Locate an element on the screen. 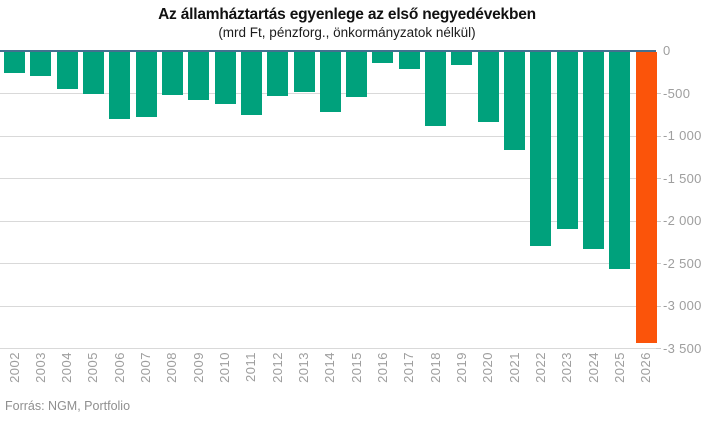 The width and height of the screenshot is (710, 423). x-axis-label-2009: 2009 is located at coordinates (198, 367).